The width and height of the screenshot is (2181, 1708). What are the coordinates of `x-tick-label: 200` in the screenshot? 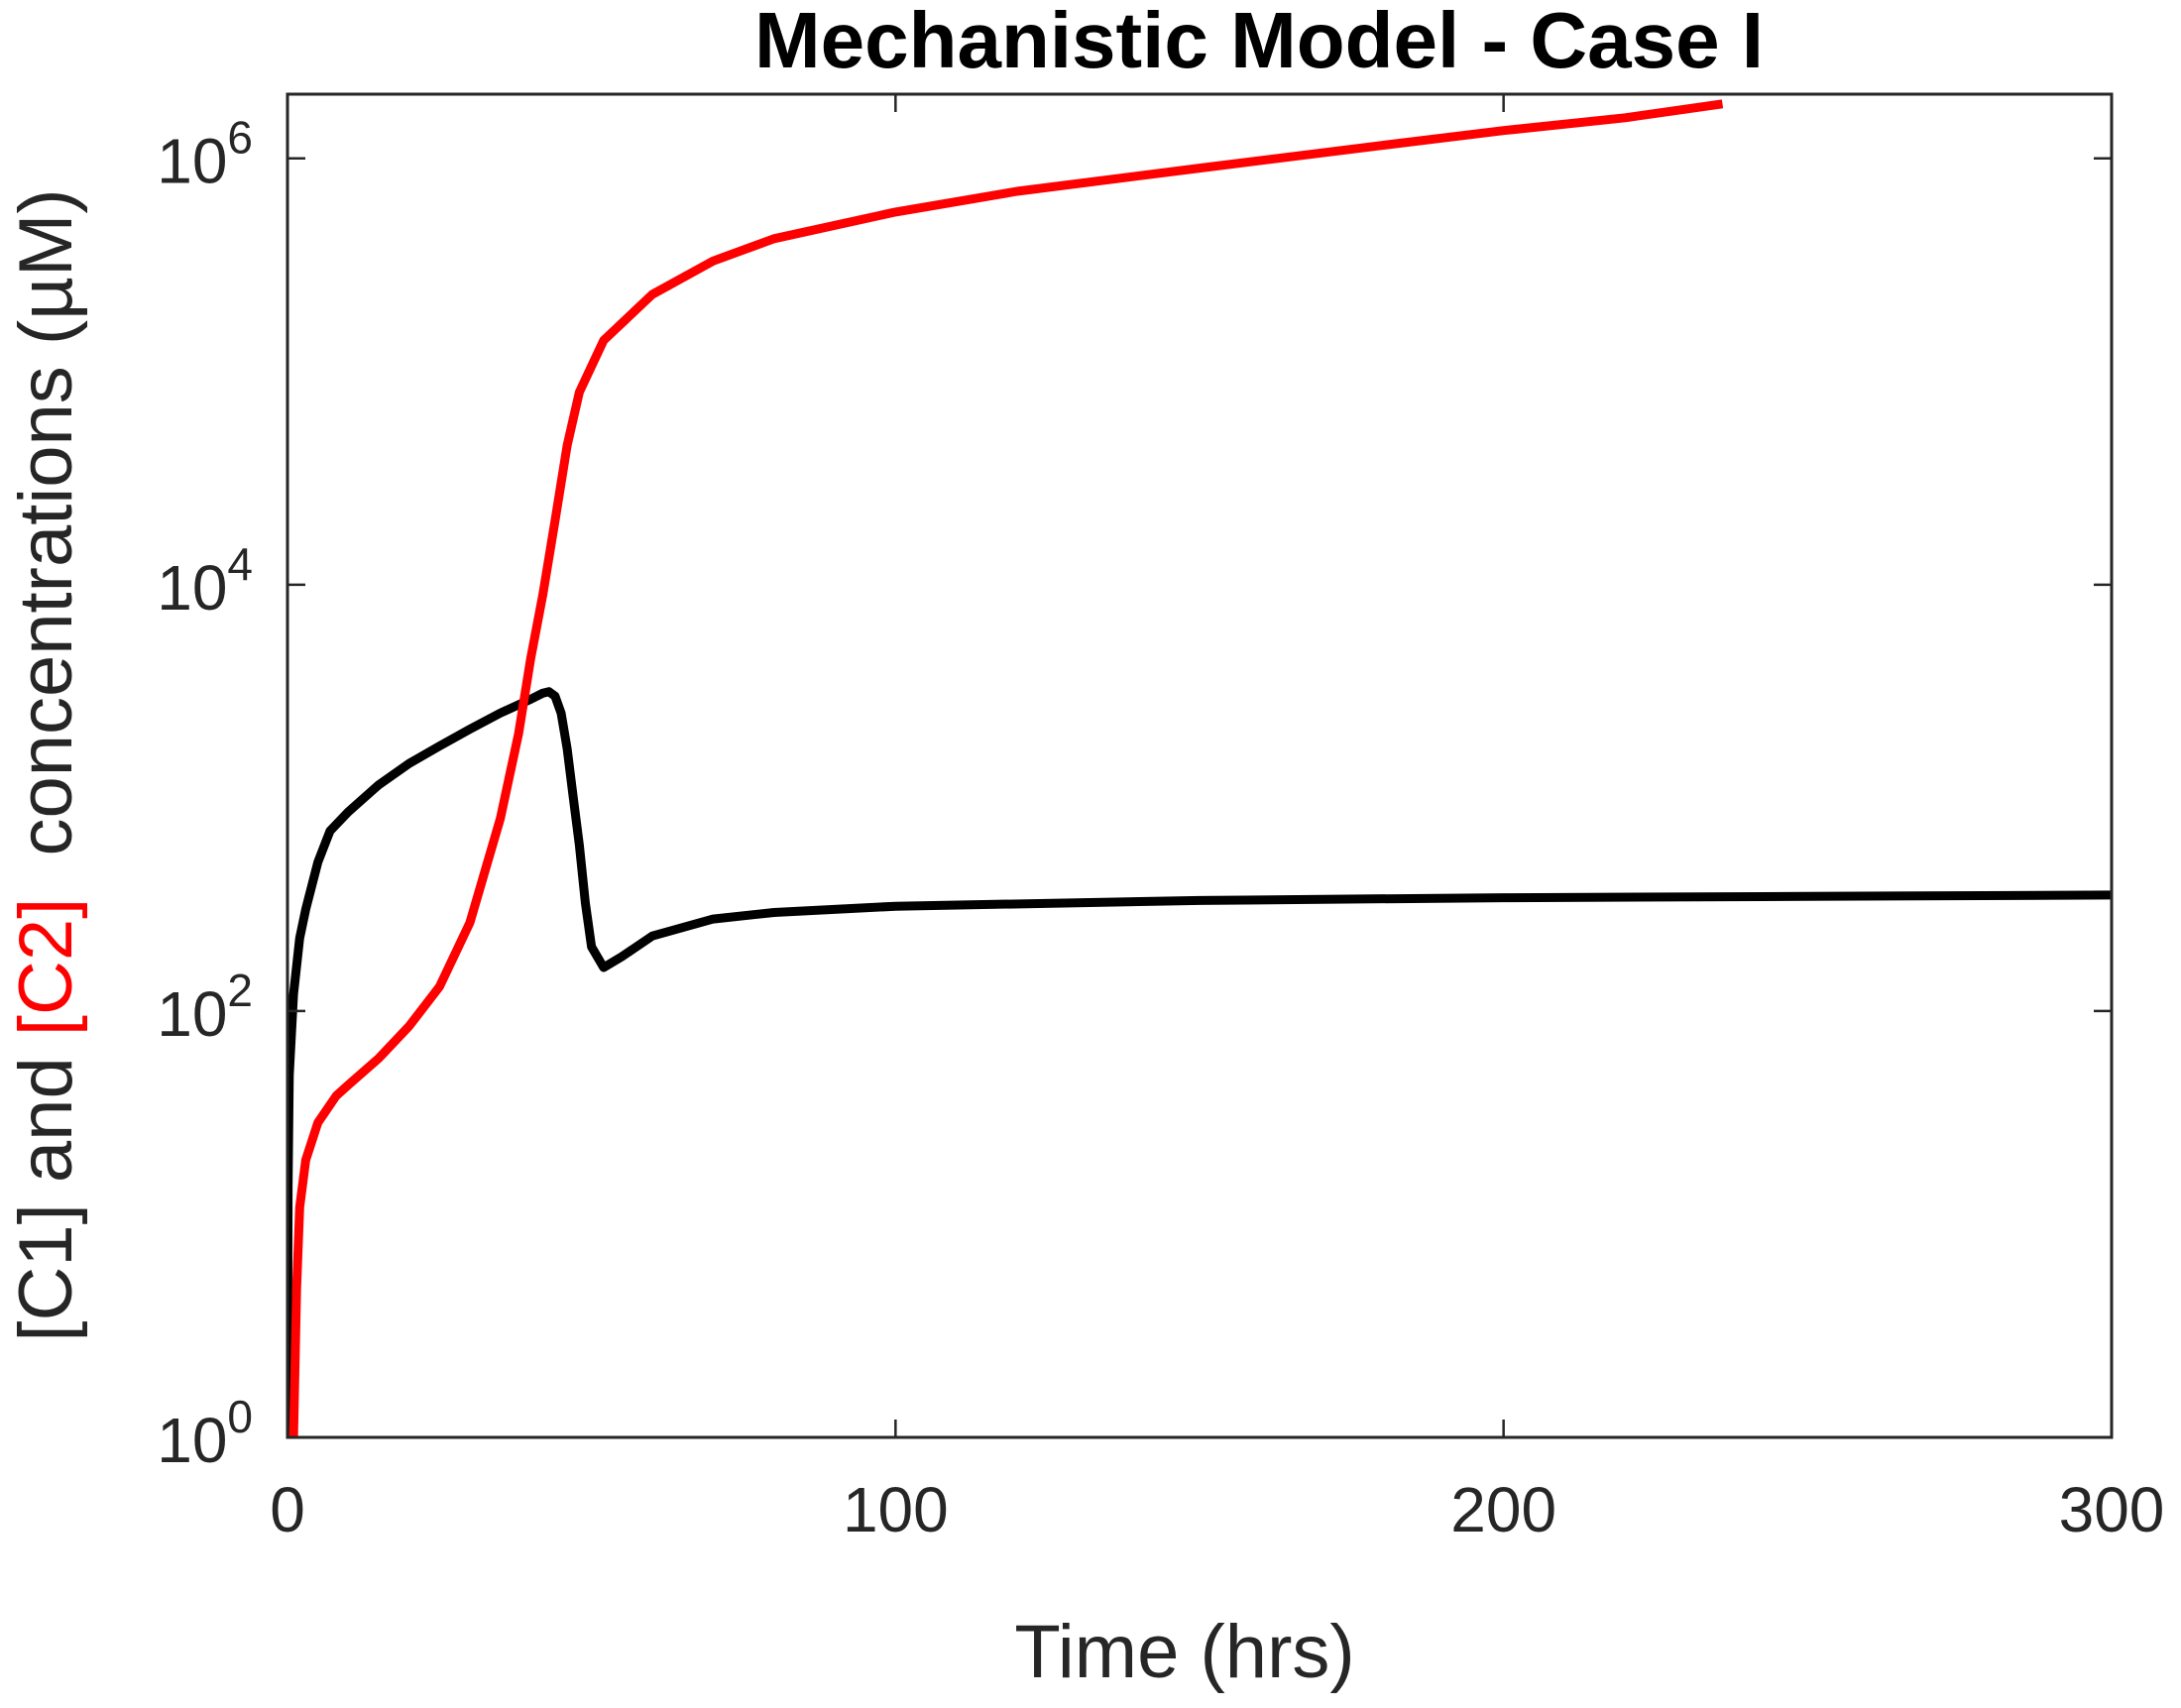 It's located at (1503, 1509).